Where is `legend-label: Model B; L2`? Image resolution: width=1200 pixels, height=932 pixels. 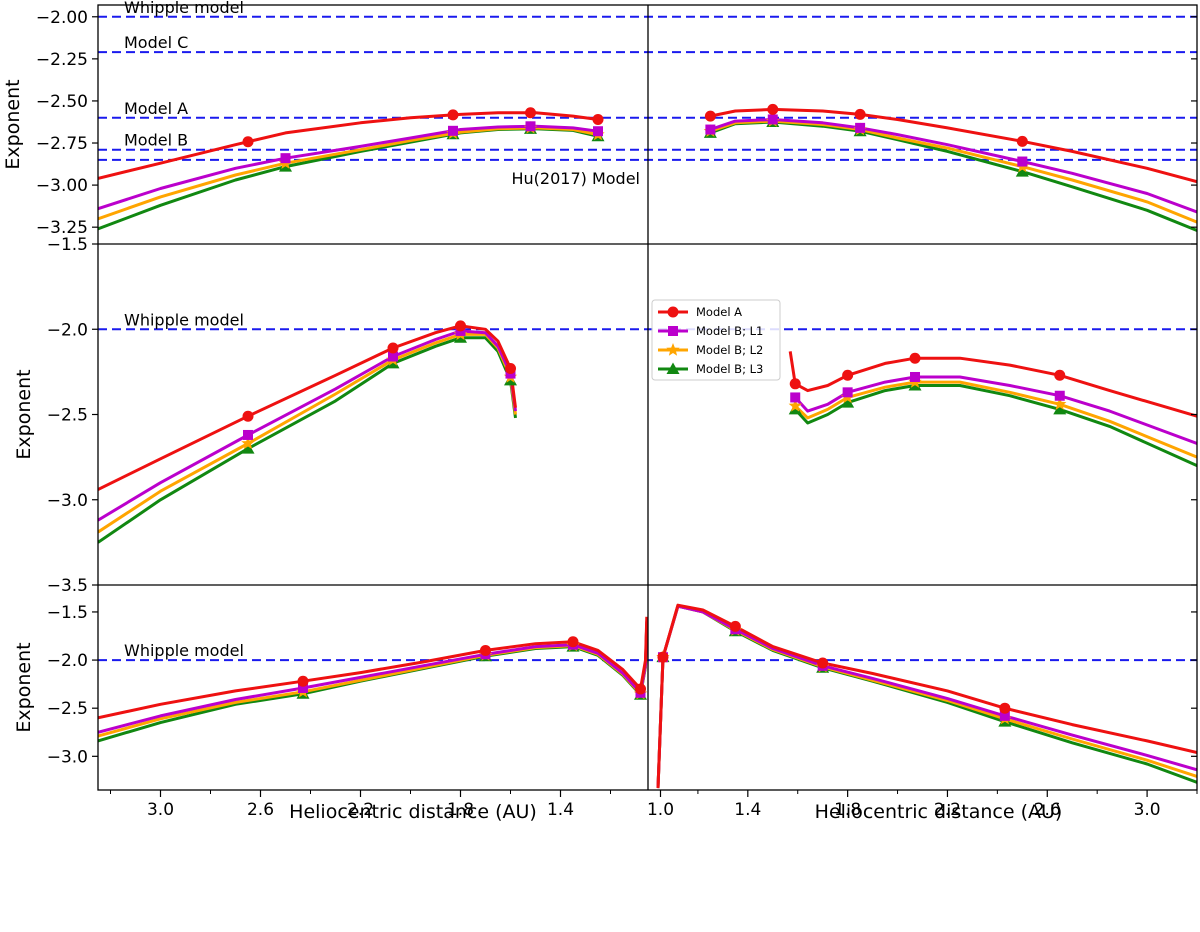 legend-label: Model B; L2 is located at coordinates (729, 350).